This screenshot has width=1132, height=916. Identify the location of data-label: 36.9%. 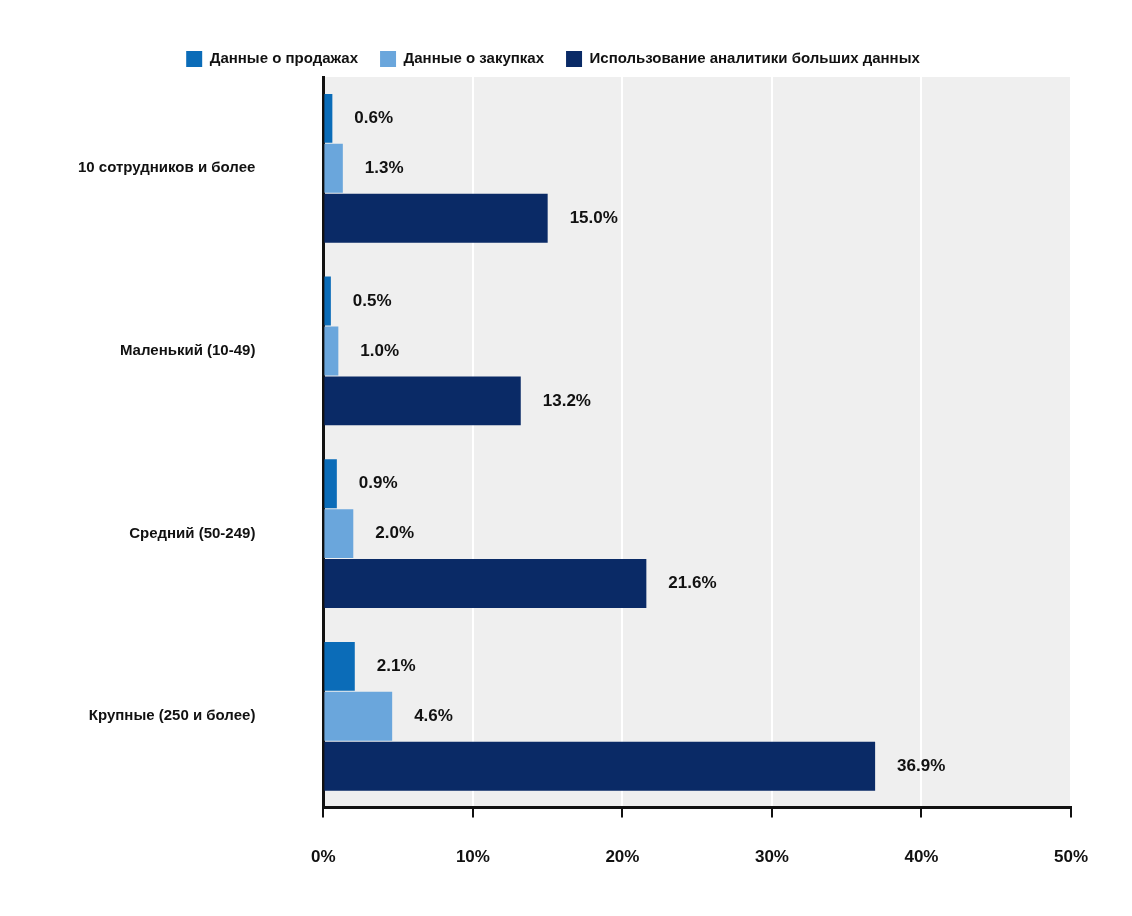
(921, 765).